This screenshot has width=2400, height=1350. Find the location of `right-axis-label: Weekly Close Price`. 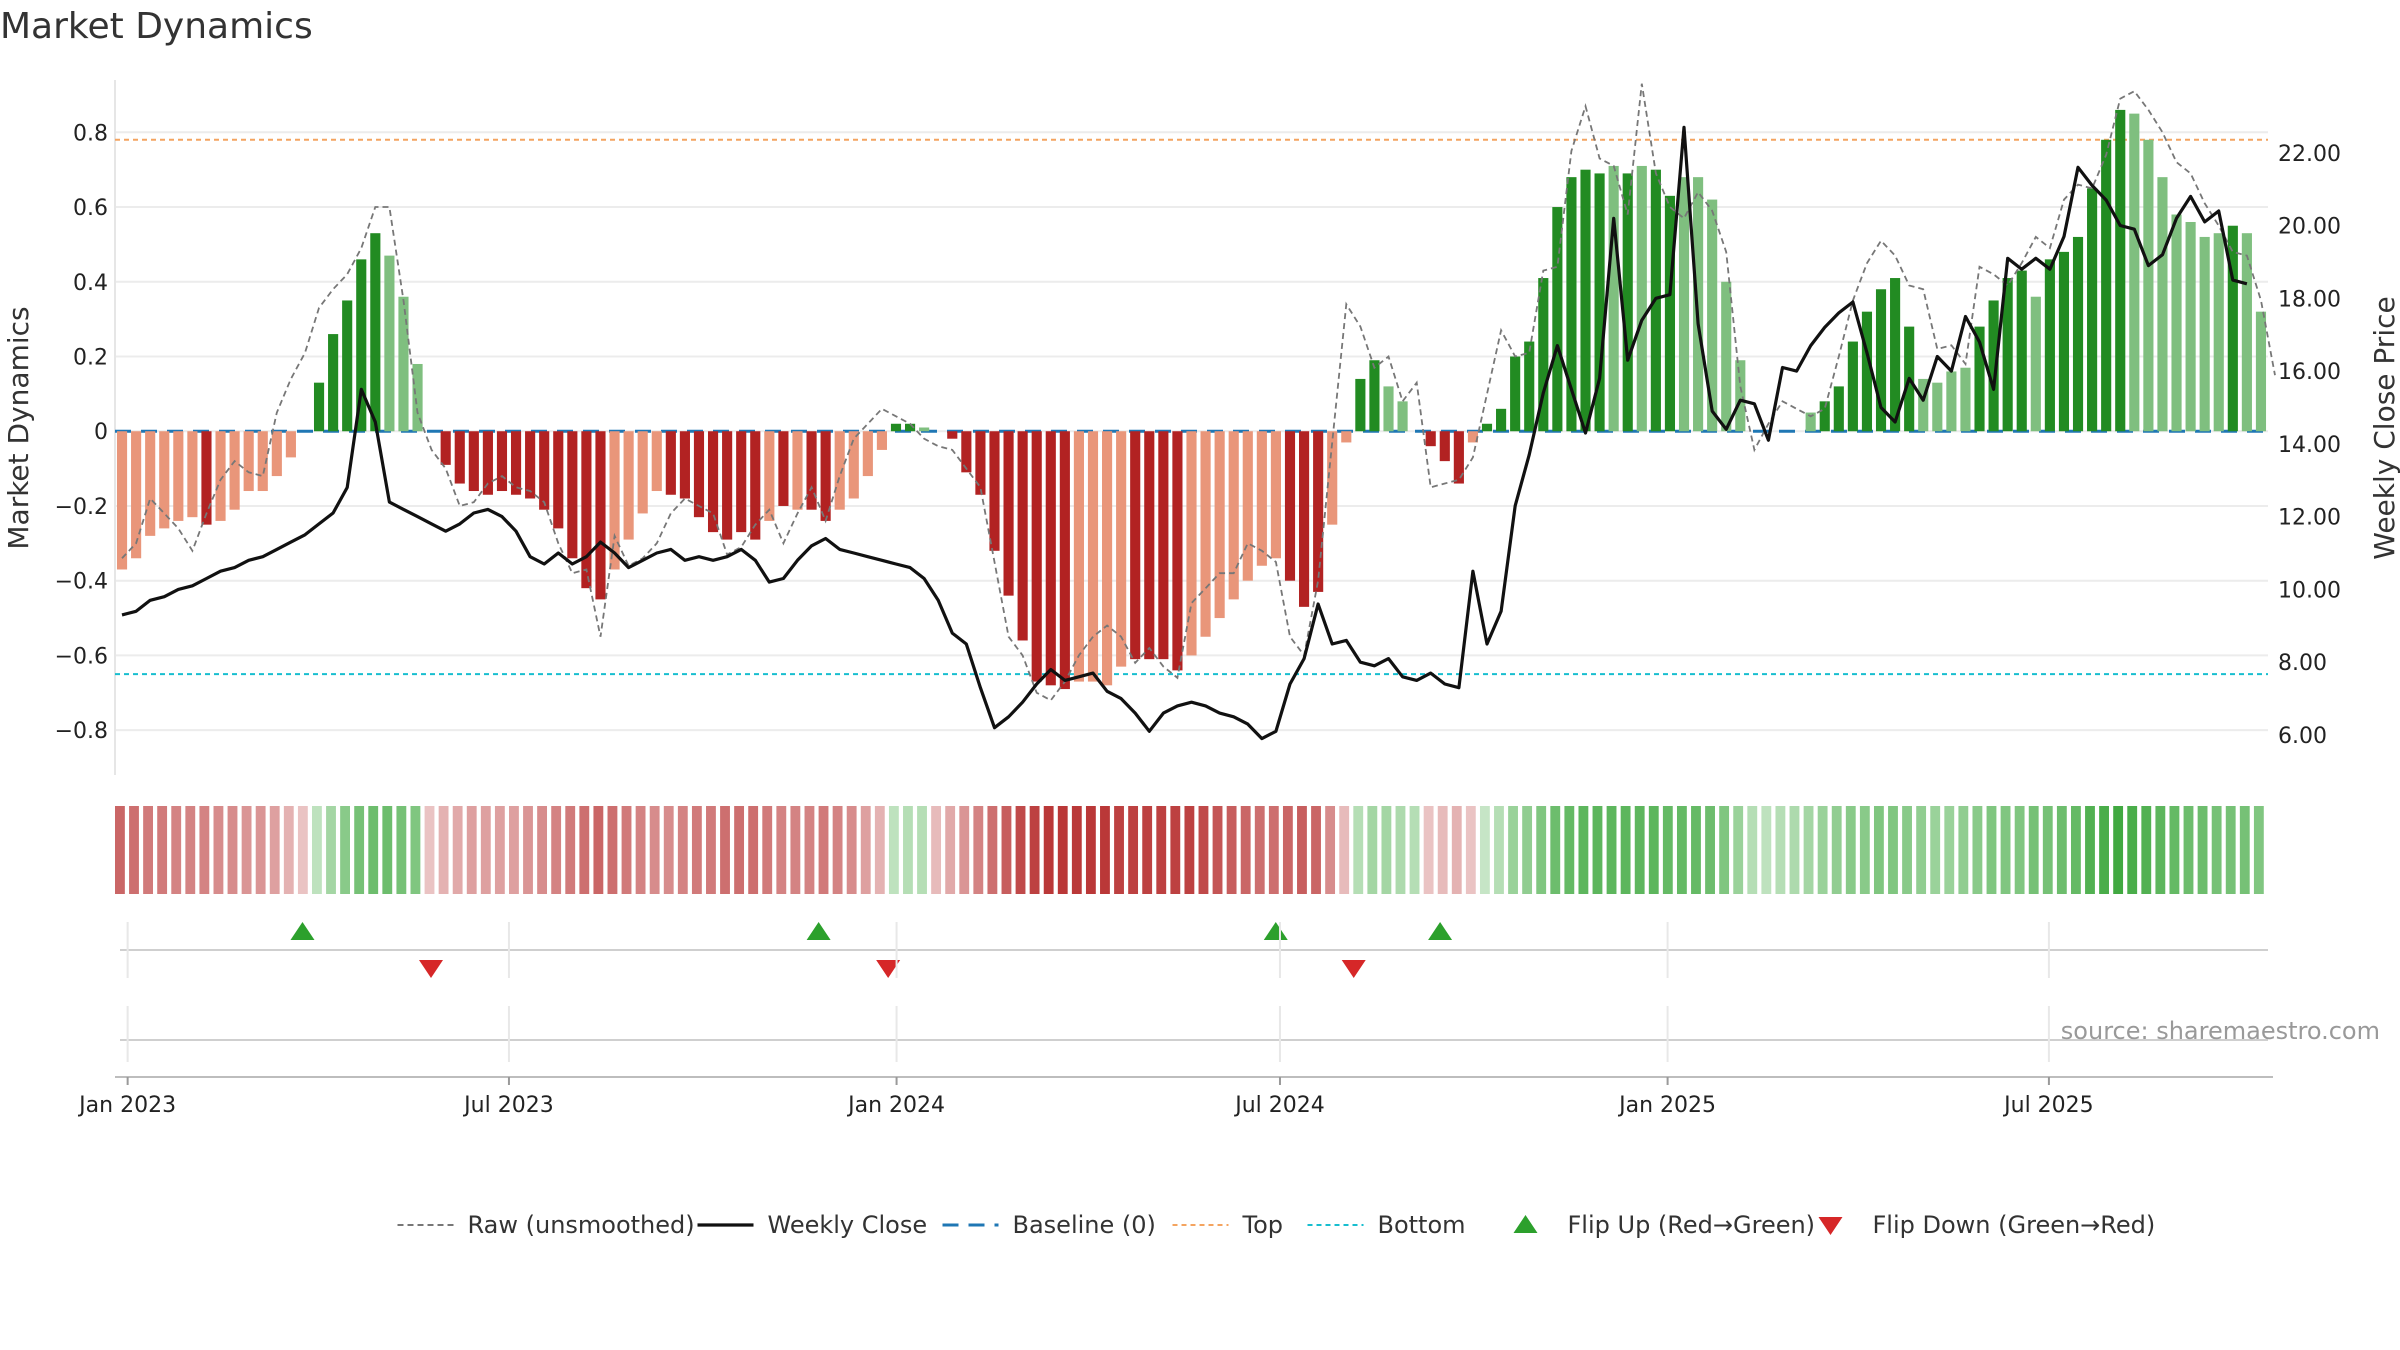

right-axis-label: Weekly Close Price is located at coordinates (2384, 427).